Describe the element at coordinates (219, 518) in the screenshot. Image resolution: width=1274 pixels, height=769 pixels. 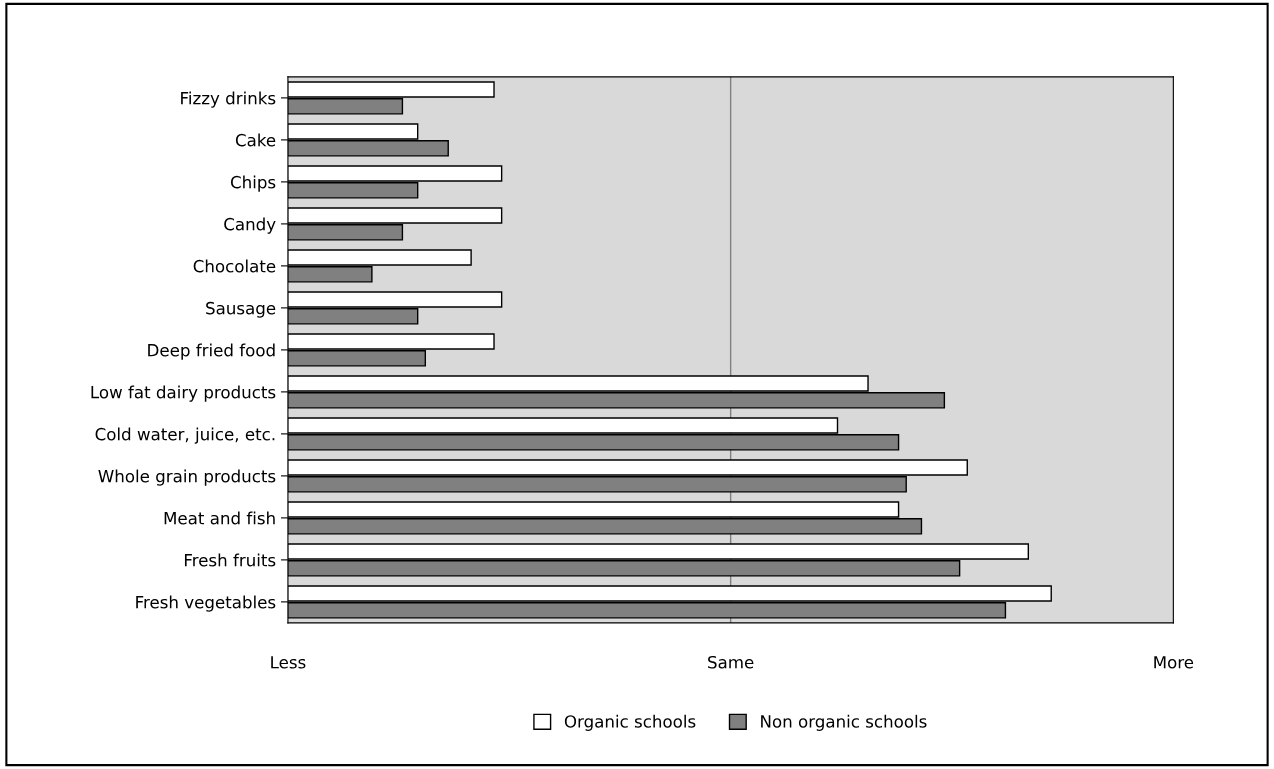
I see `y-tick-label: Meat and fish` at that location.